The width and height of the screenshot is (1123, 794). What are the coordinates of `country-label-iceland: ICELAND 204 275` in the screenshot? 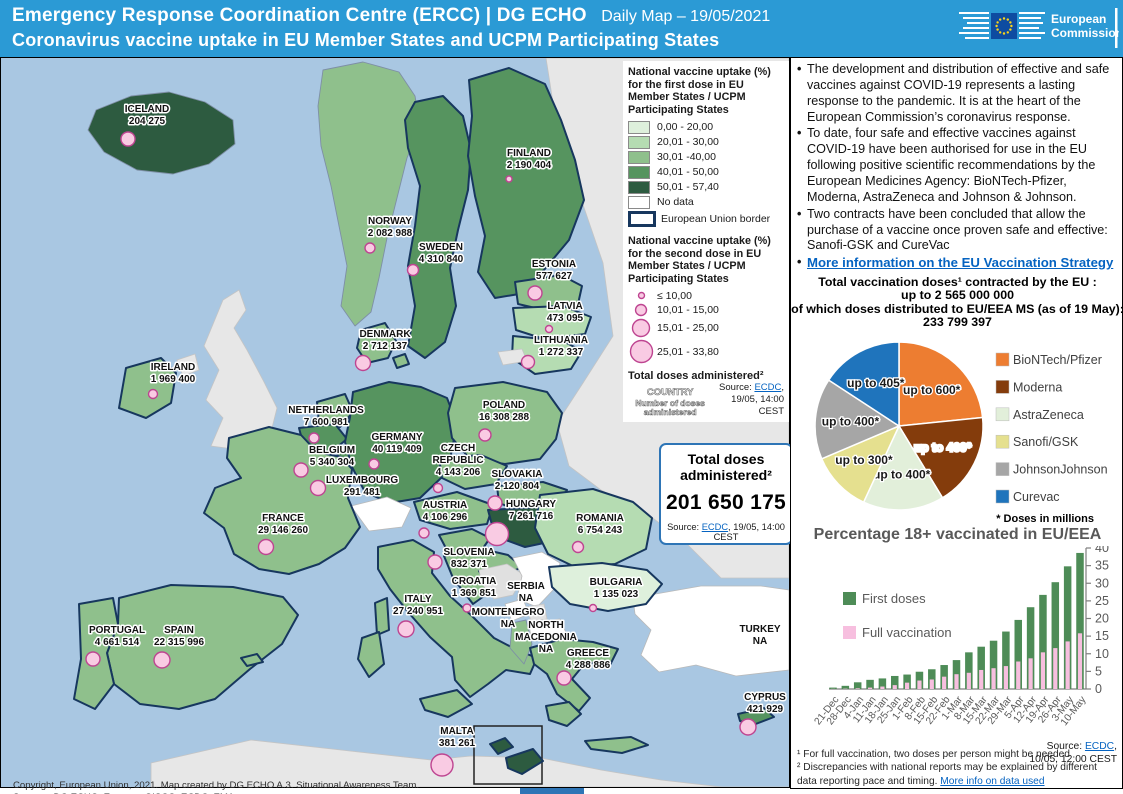 It's located at (147, 115).